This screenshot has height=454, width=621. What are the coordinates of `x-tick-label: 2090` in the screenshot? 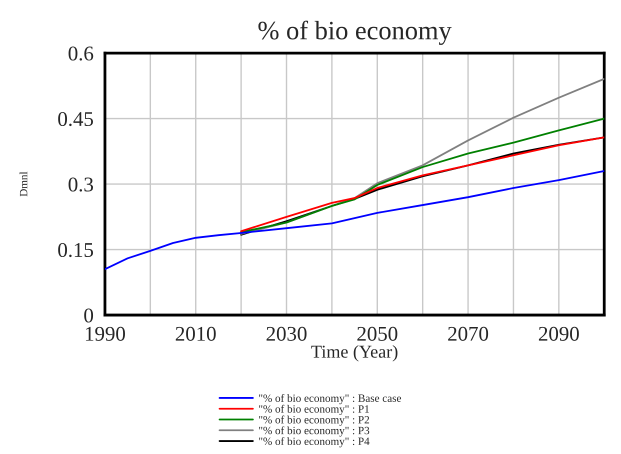 It's located at (558, 333).